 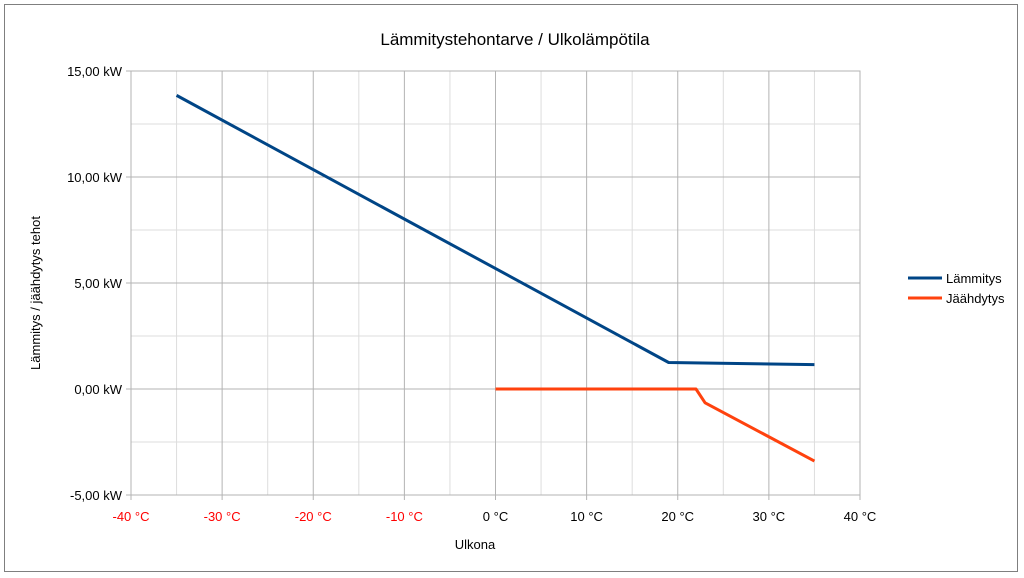 I want to click on x-tick-label: 20 °C, so click(x=677, y=516).